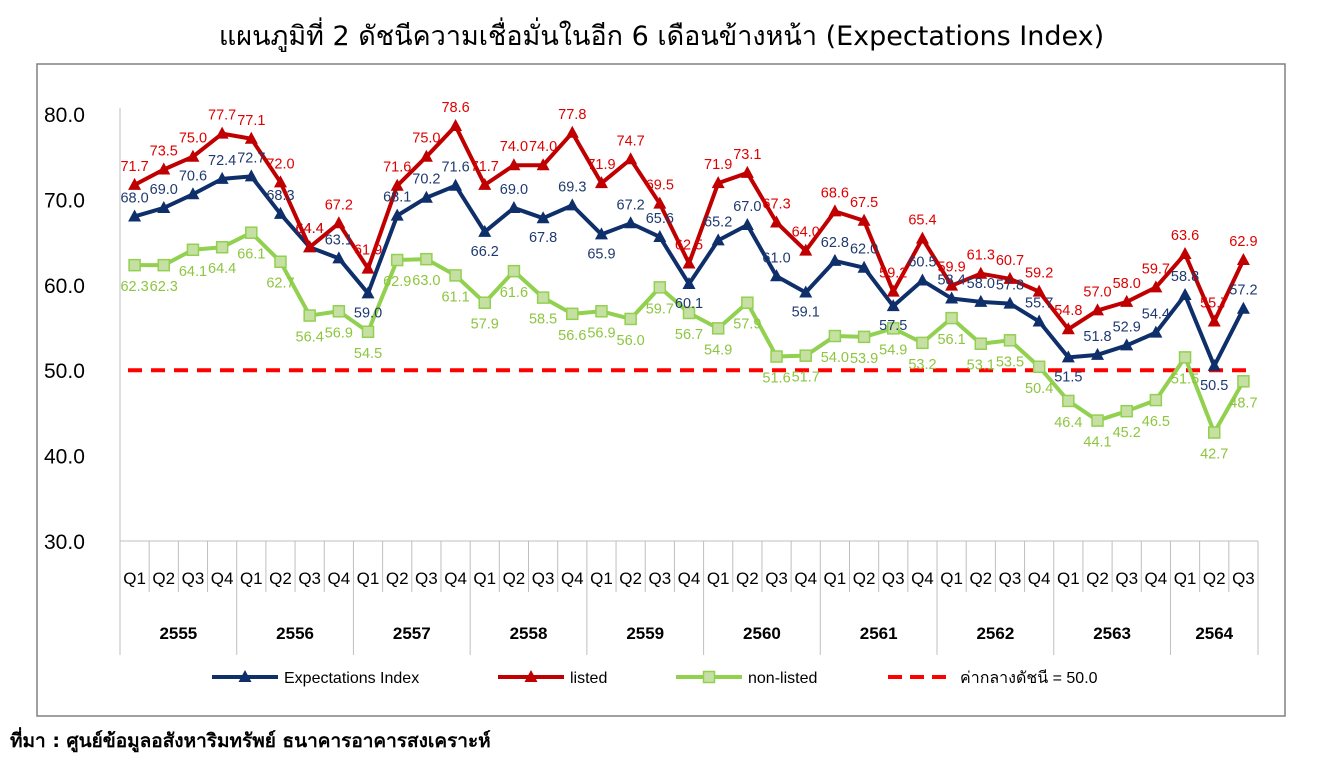 Image resolution: width=1323 pixels, height=768 pixels. What do you see at coordinates (455, 168) in the screenshot?
I see `data-label: 71.6` at bounding box center [455, 168].